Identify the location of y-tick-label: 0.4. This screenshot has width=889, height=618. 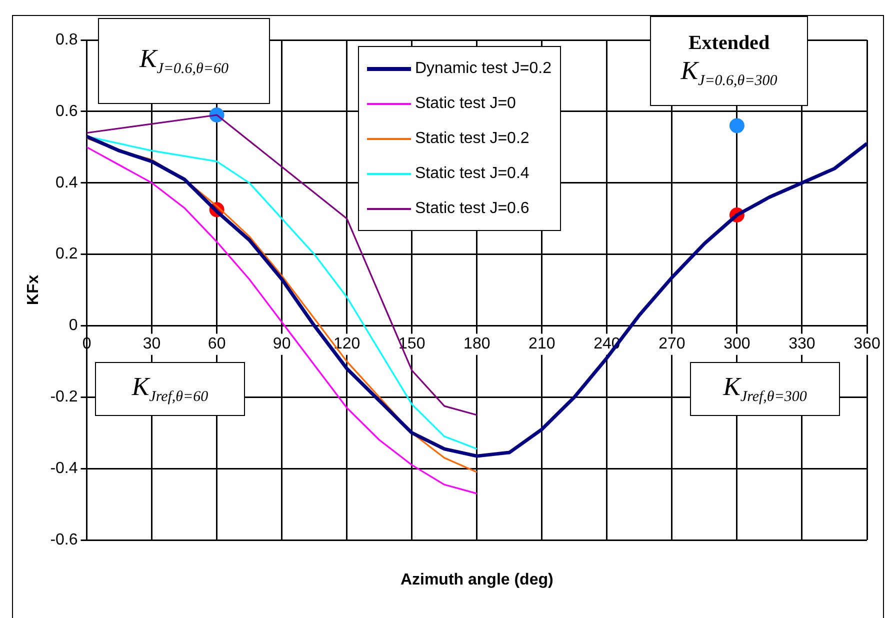
(67, 183).